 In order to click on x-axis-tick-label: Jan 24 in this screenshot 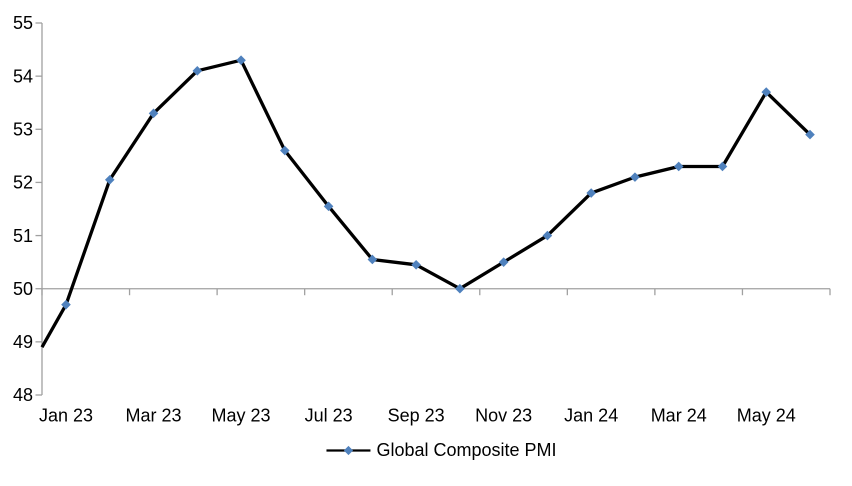, I will do `click(591, 416)`.